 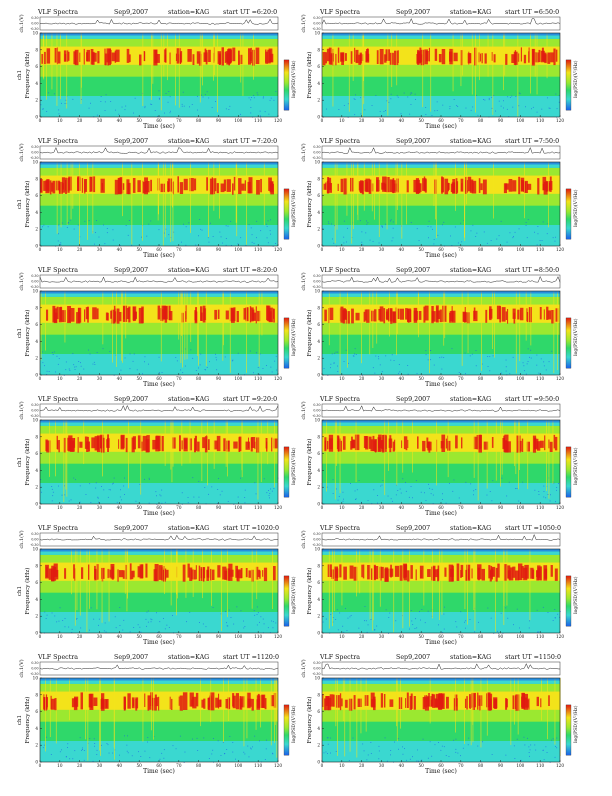 I want to click on y-tick-label: 8, so click(x=36, y=565).